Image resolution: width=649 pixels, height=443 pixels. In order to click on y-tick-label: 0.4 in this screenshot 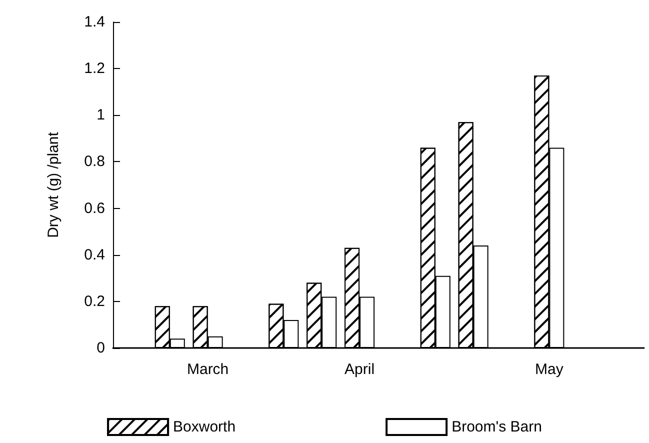, I will do `click(94, 255)`.